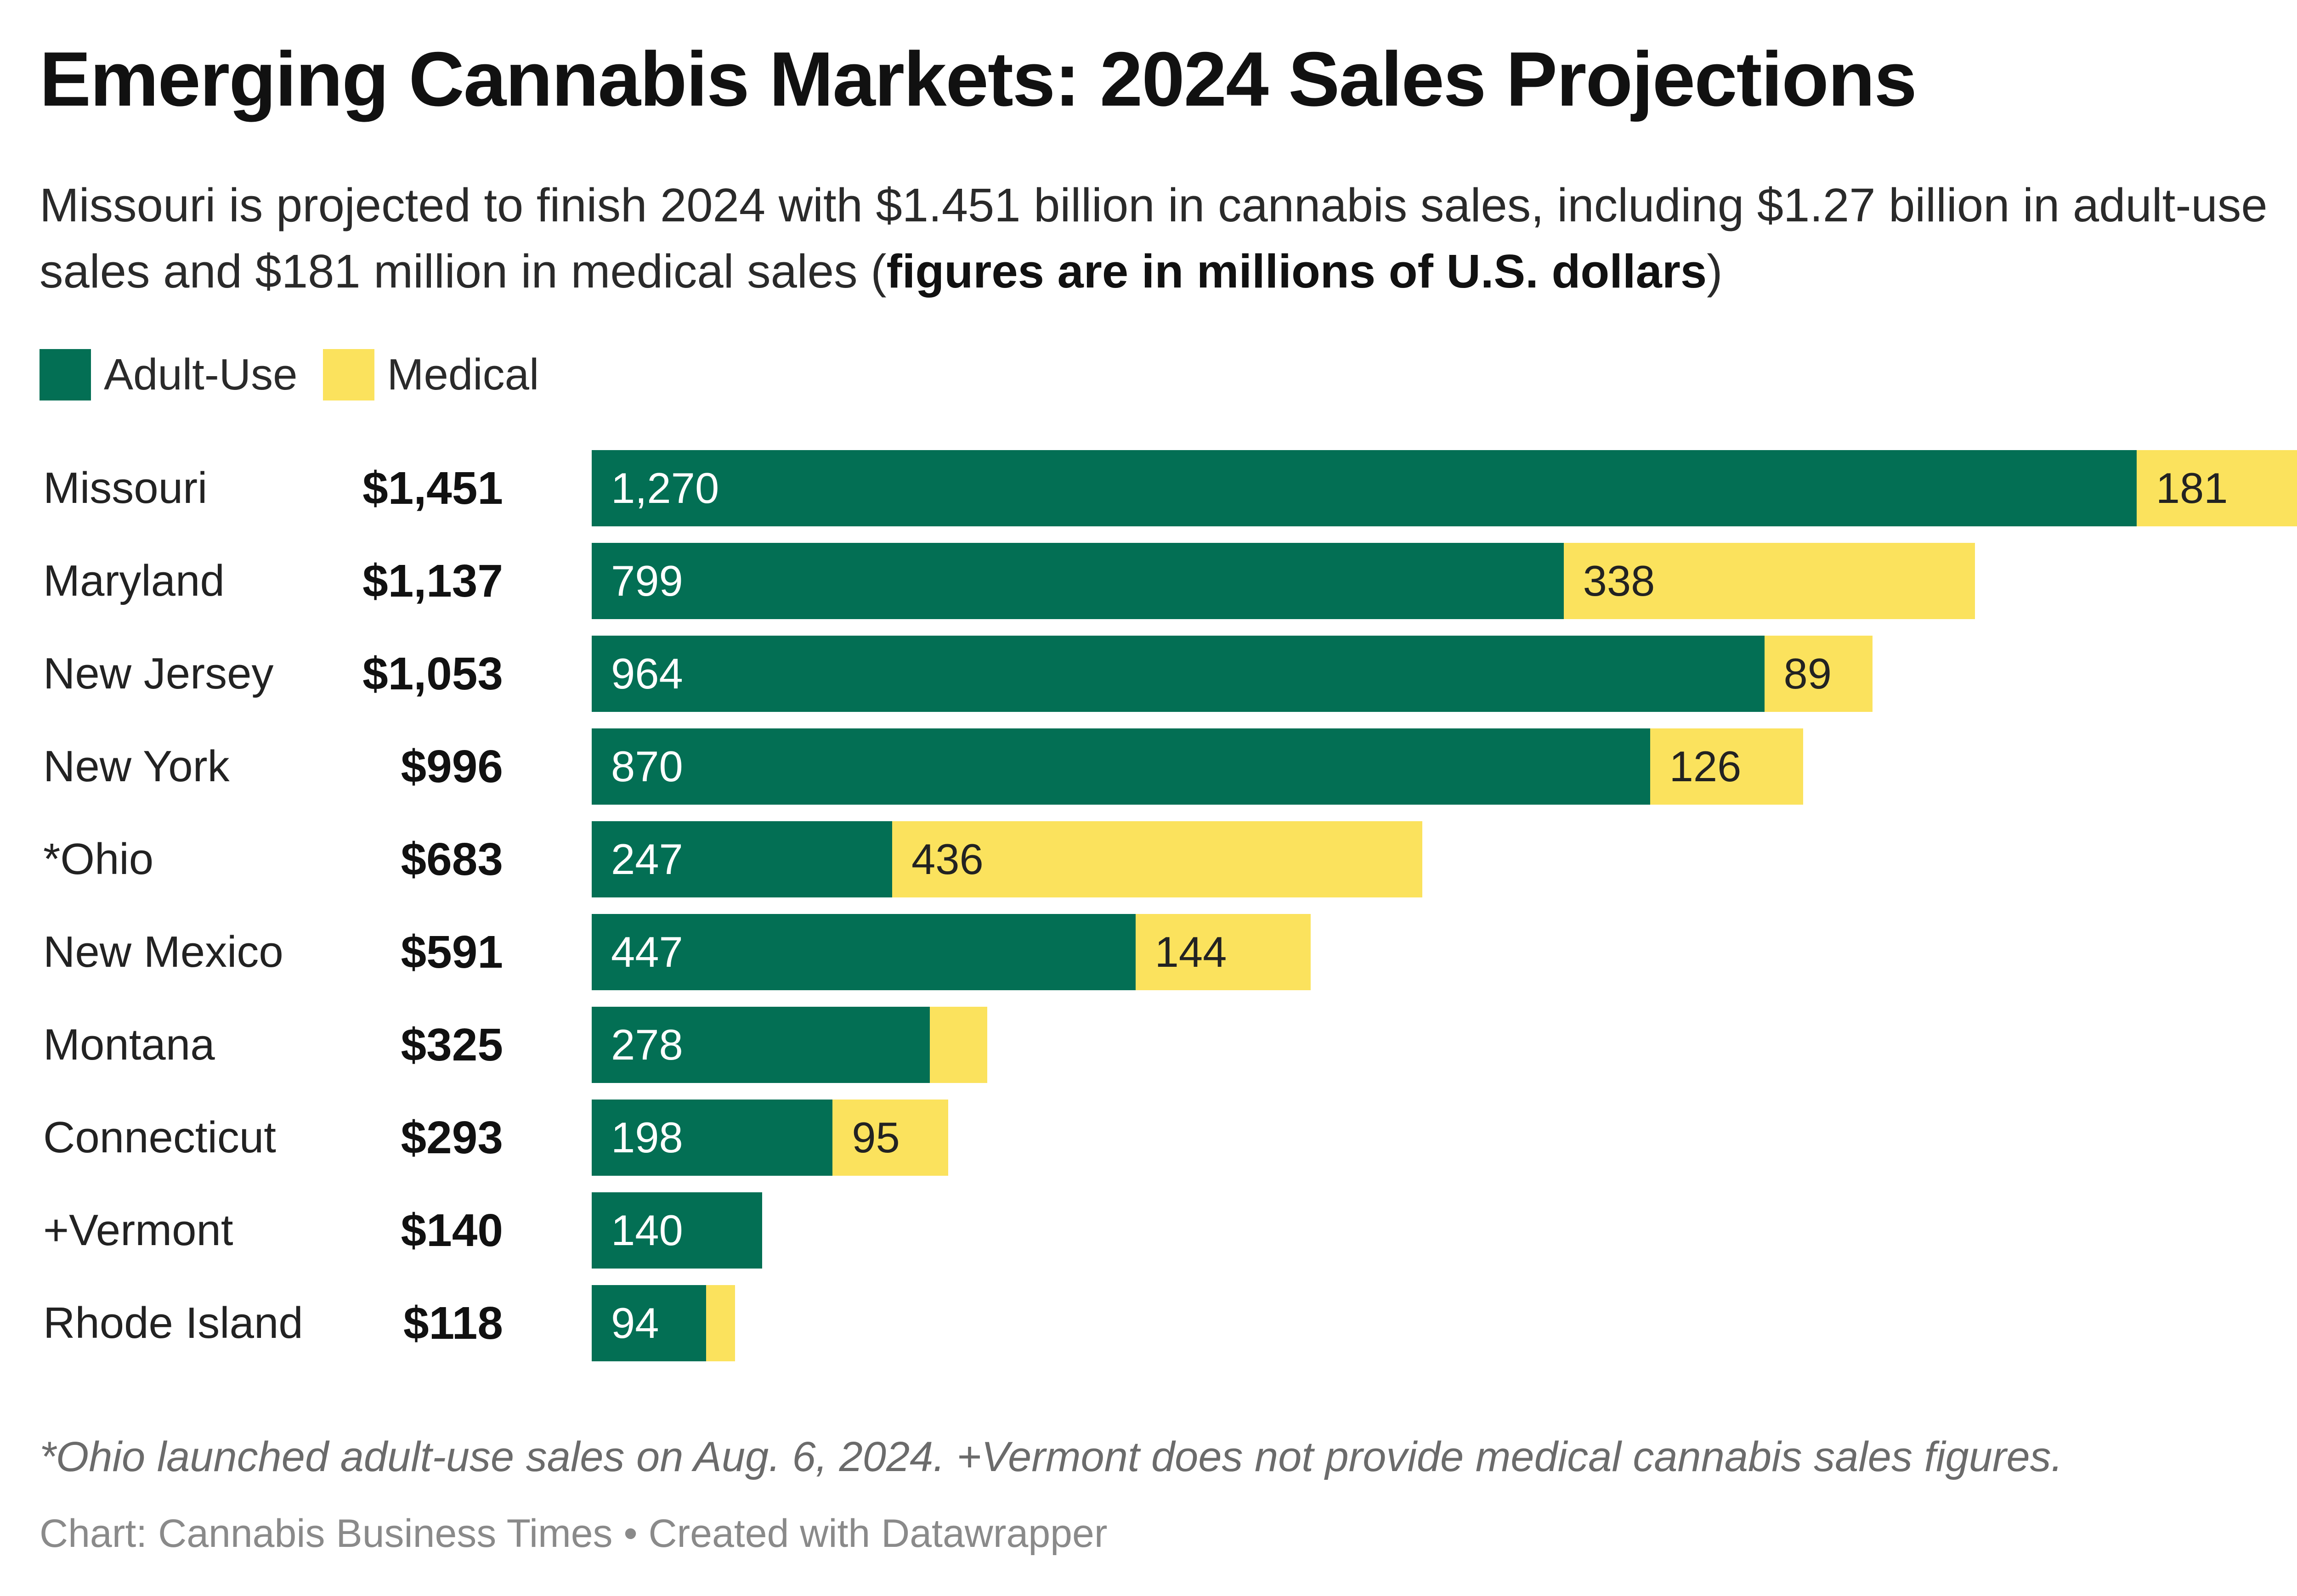 Image resolution: width=2297 pixels, height=1596 pixels. I want to click on value-label-missouri-medical: 181, so click(2192, 488).